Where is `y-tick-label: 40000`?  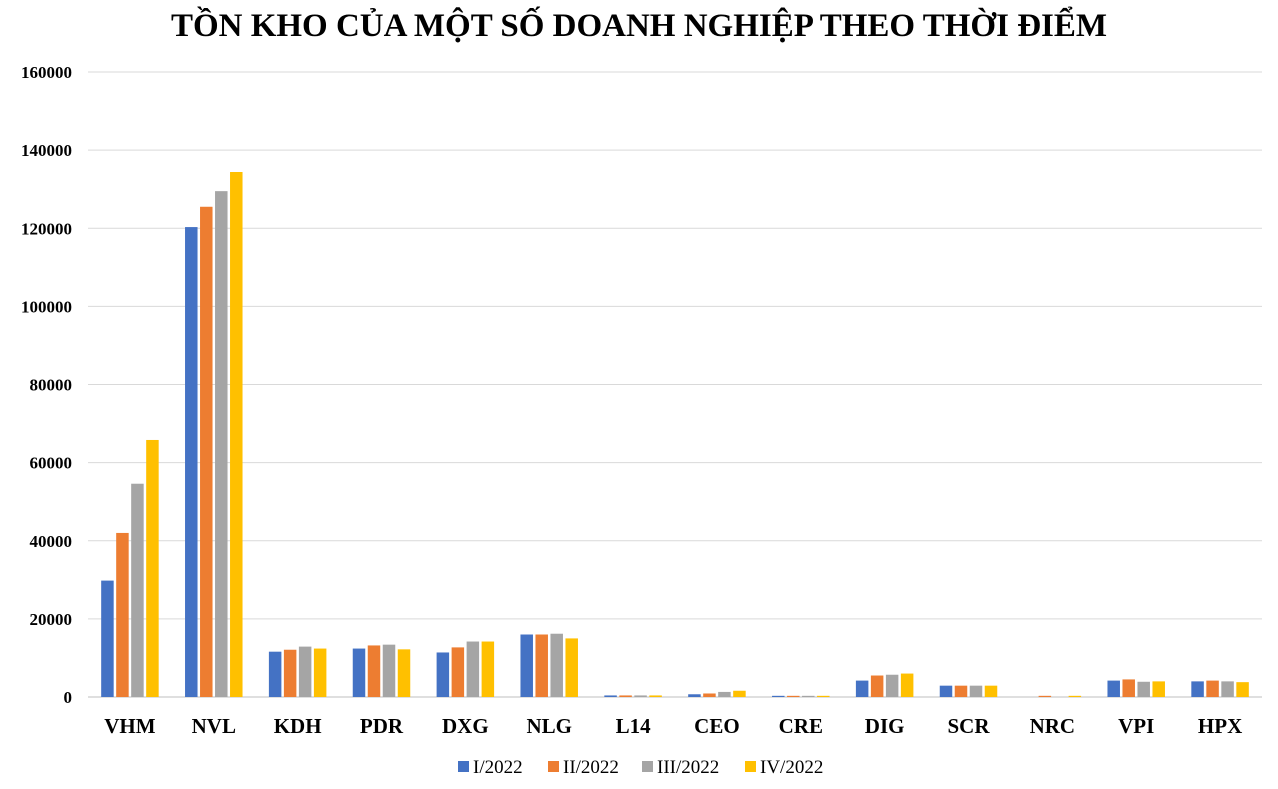
y-tick-label: 40000 is located at coordinates (51, 541).